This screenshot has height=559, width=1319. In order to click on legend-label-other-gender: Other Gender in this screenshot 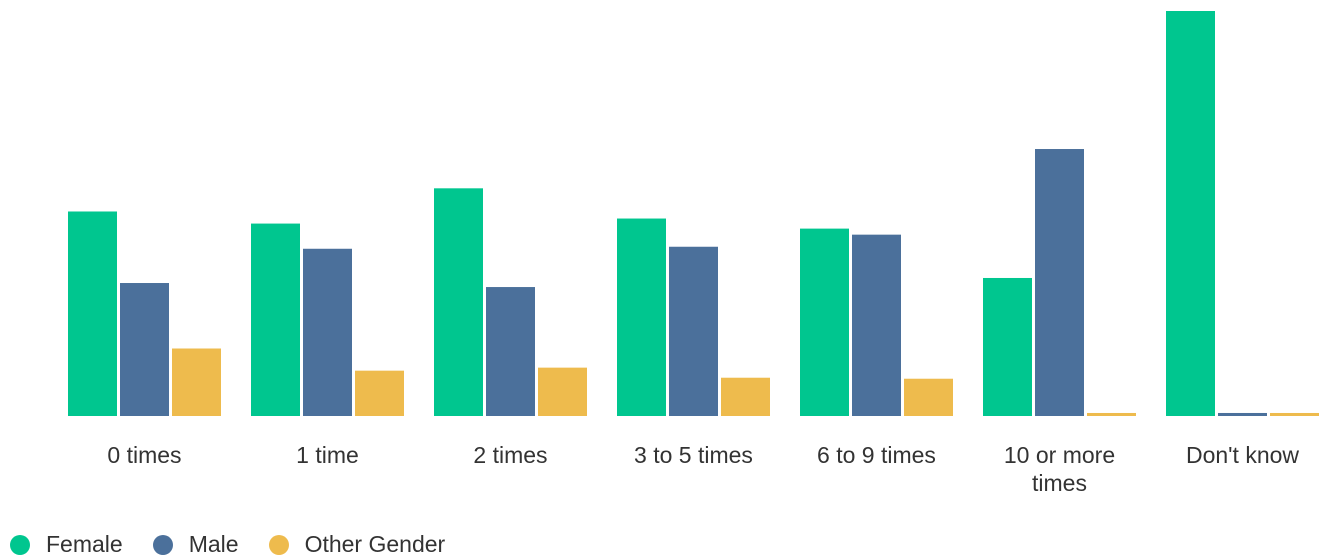, I will do `click(375, 544)`.